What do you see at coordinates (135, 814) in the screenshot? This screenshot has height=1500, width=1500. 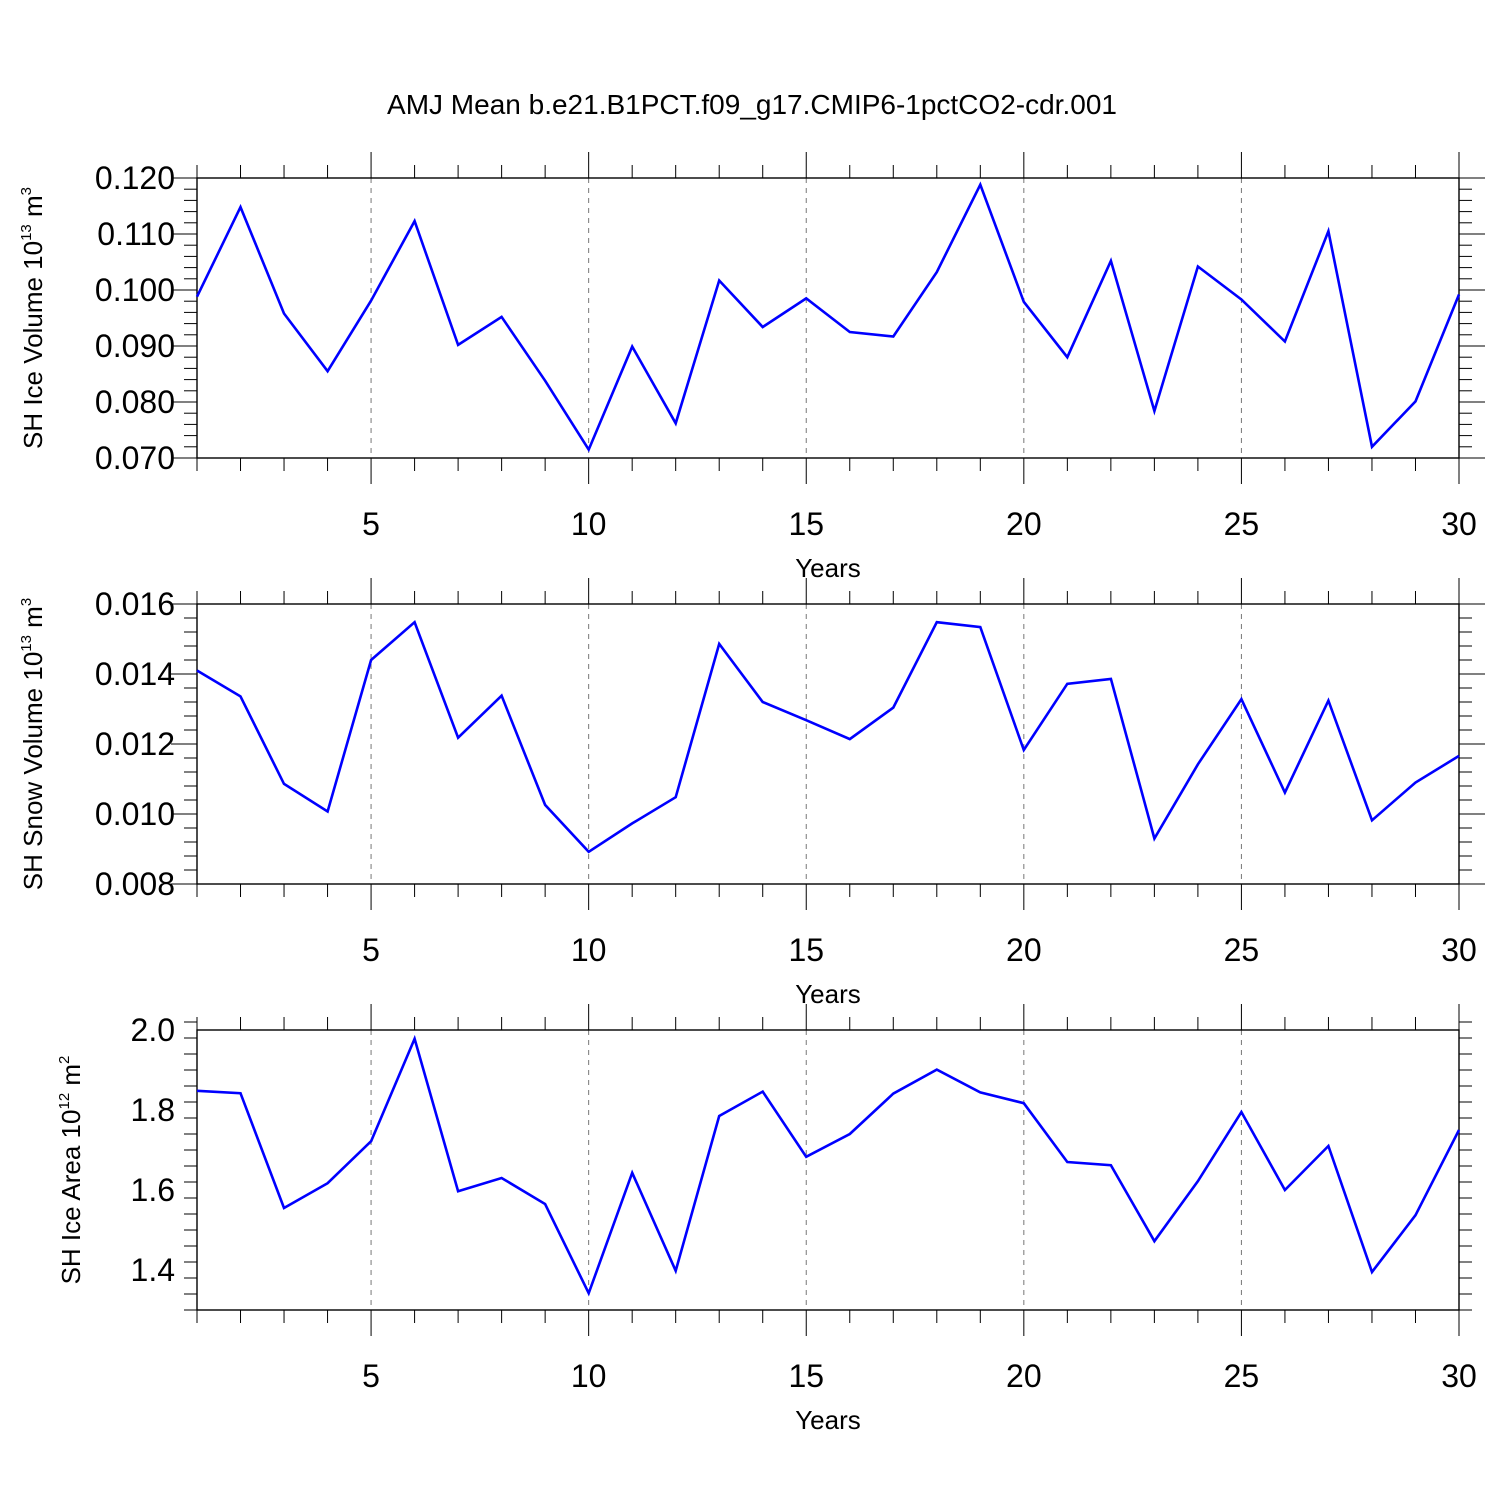 I see `y-tick-label: 0.010` at bounding box center [135, 814].